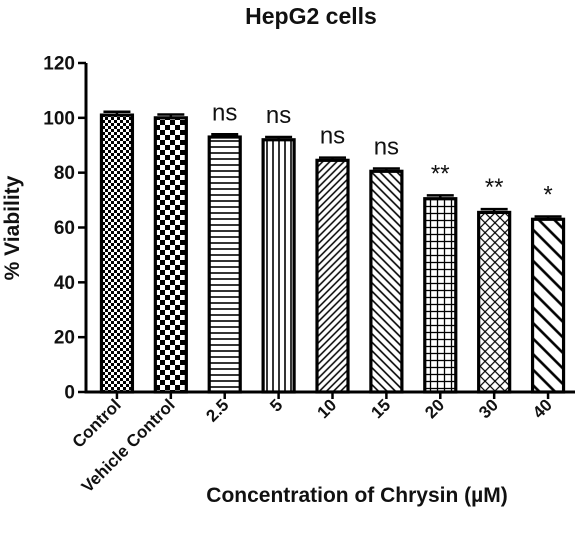  What do you see at coordinates (64, 173) in the screenshot?
I see `y-tick-label: 80` at bounding box center [64, 173].